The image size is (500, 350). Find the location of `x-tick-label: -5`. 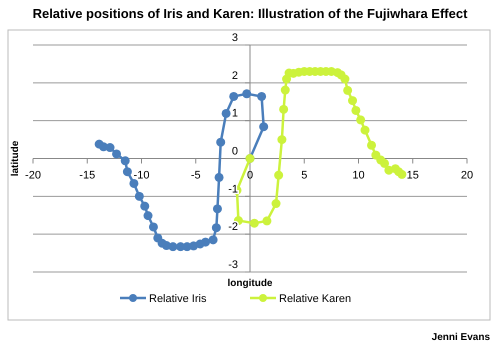

x-tick-label: -5 is located at coordinates (195, 176).